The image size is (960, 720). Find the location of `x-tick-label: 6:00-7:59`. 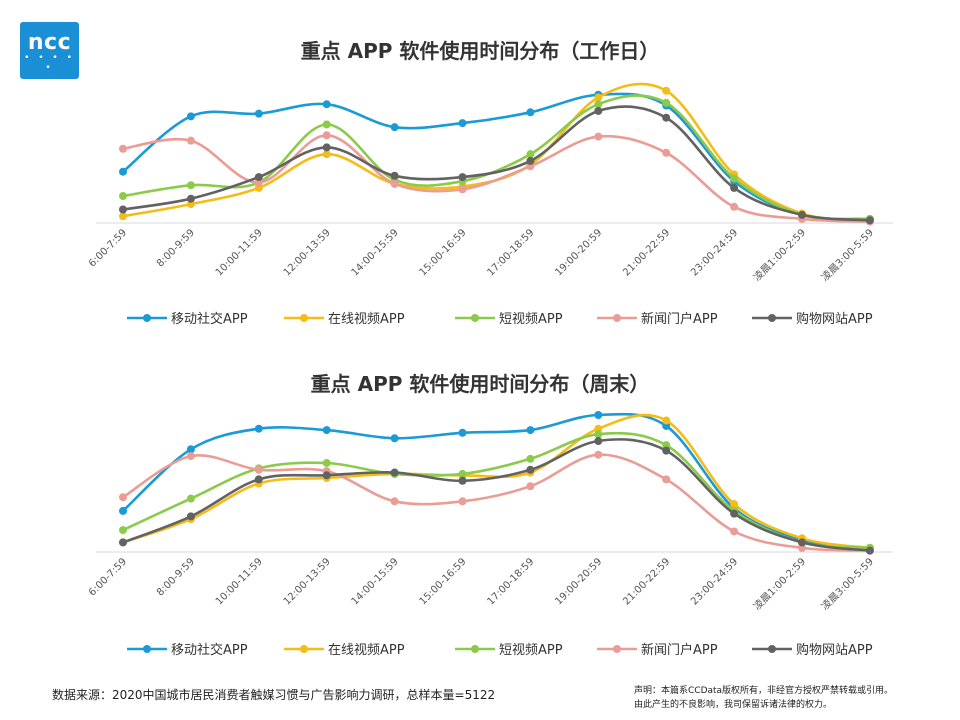

x-tick-label: 6:00-7:59 is located at coordinates (108, 248).